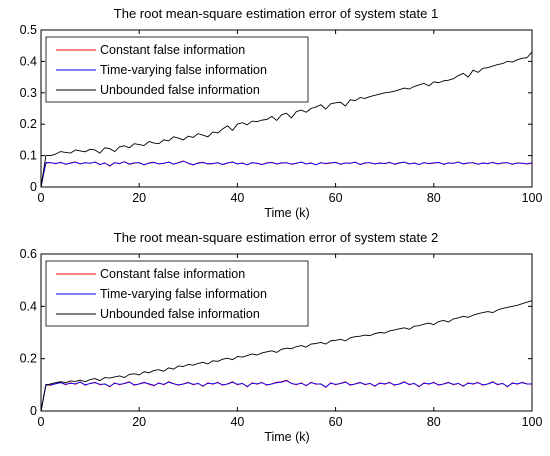 The width and height of the screenshot is (550, 456). What do you see at coordinates (28, 30) in the screenshot?
I see `y-tick-label: 0.5` at bounding box center [28, 30].